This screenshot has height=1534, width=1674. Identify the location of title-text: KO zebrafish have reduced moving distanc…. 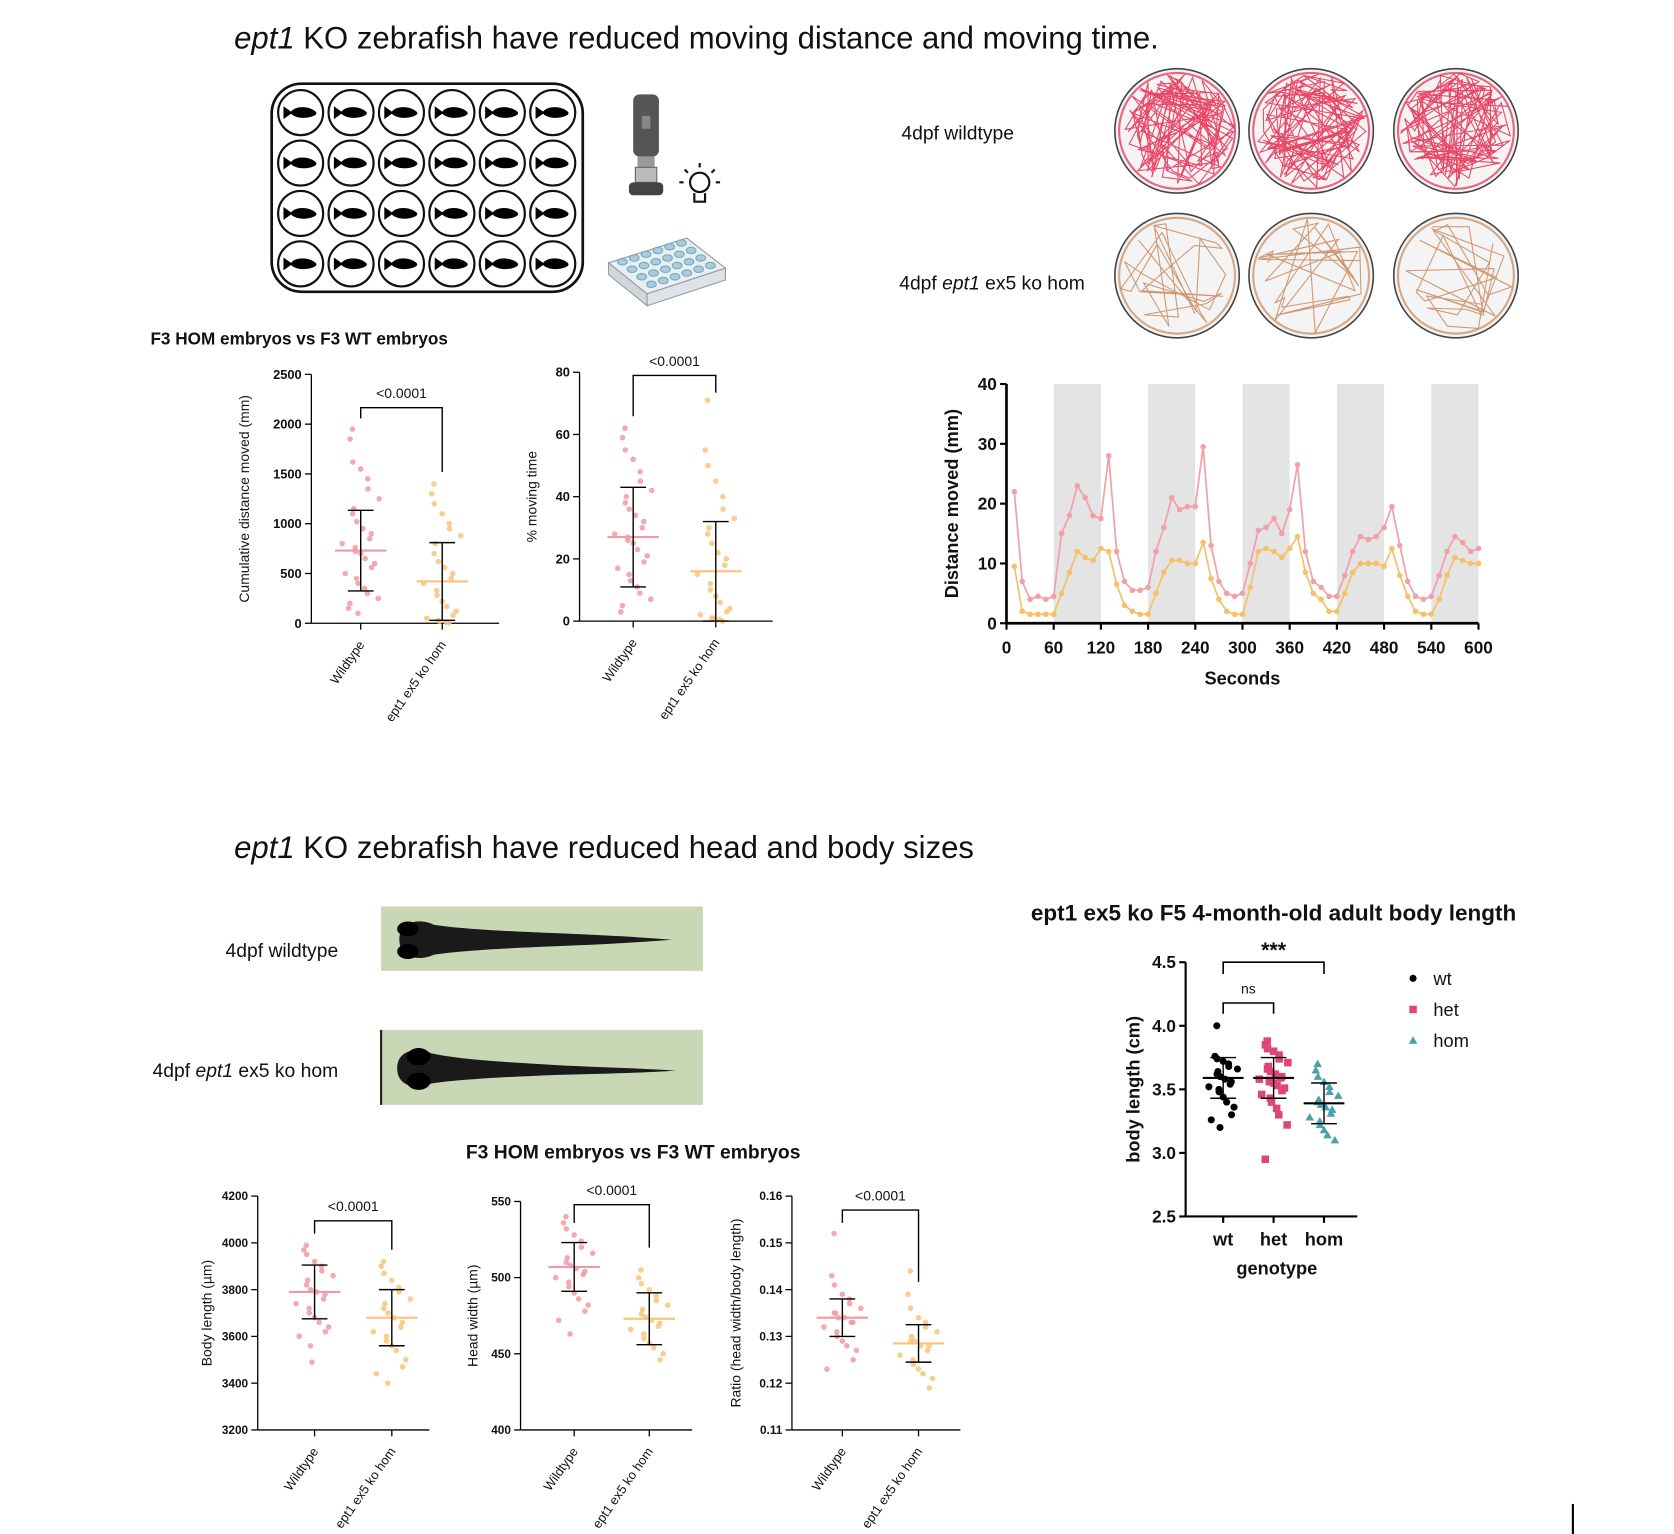
(731, 37).